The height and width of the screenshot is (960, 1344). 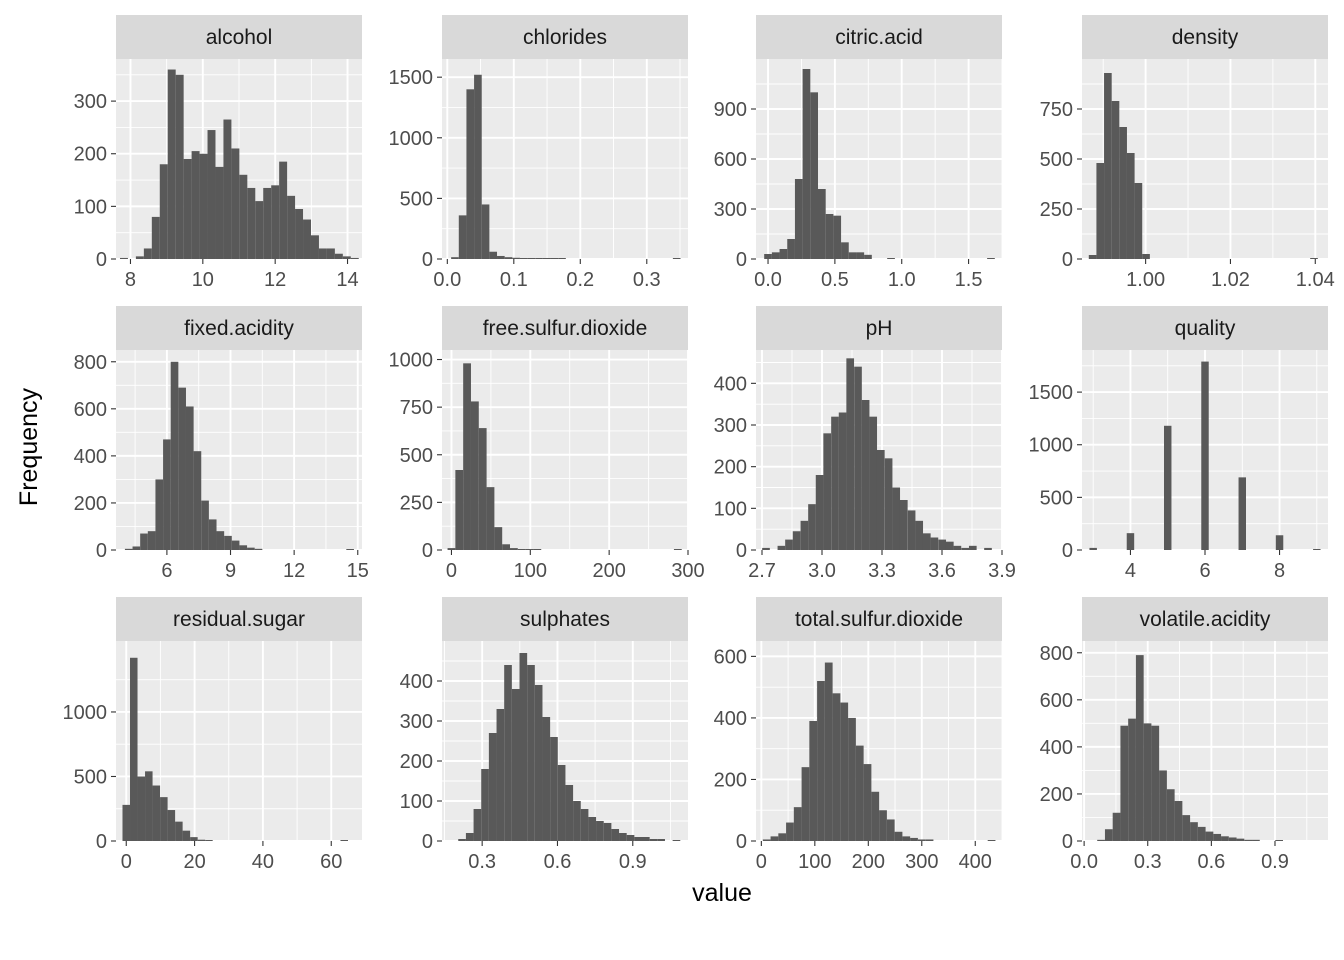 I want to click on y-tick-label: 800, so click(x=1056, y=654).